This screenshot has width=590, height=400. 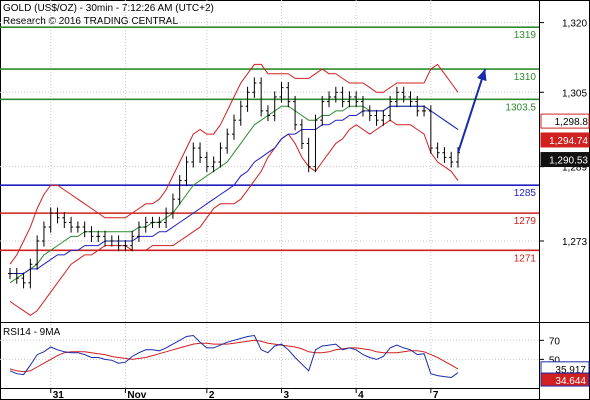 What do you see at coordinates (555, 360) in the screenshot?
I see `rsi-tick-label: 50` at bounding box center [555, 360].